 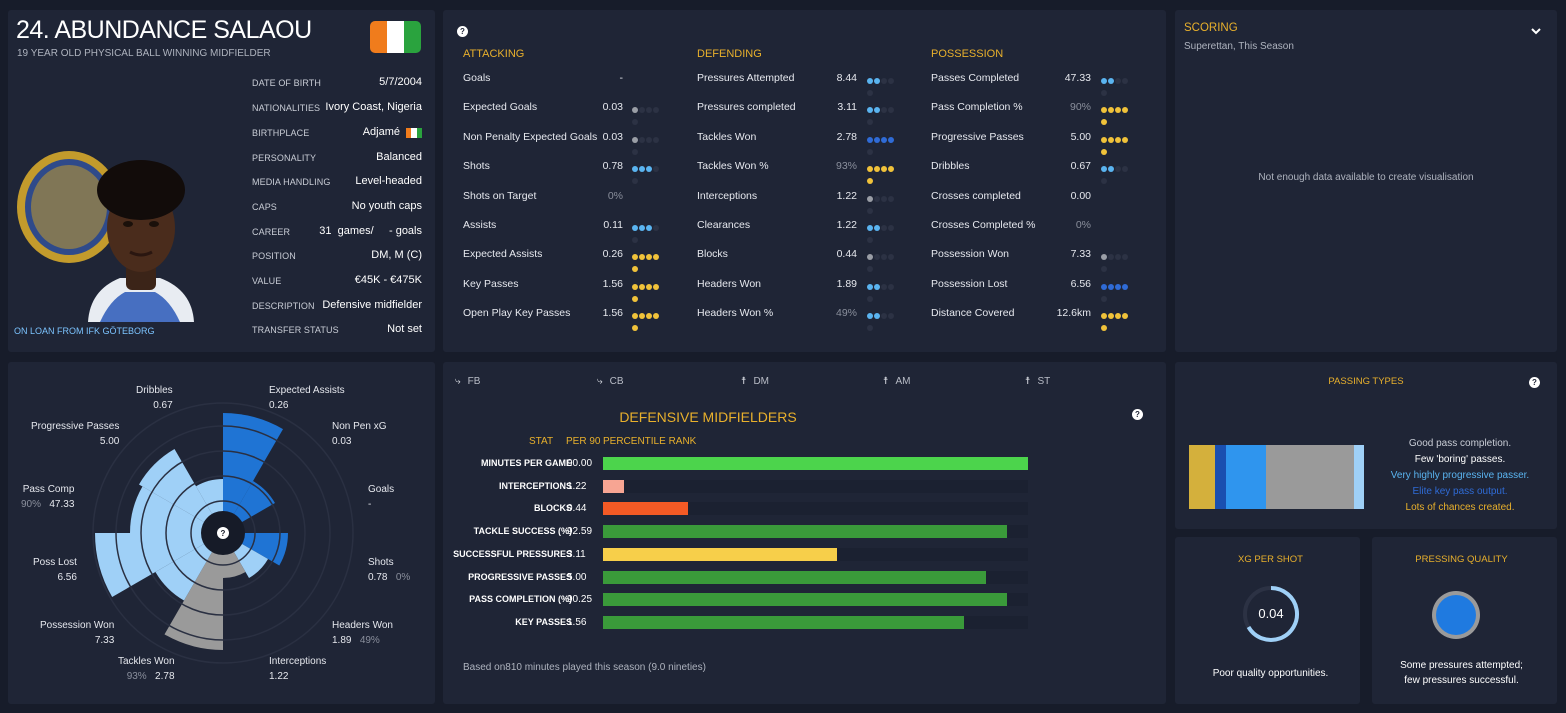 What do you see at coordinates (1270, 673) in the screenshot?
I see `xg-caption: Poor quality opportunities.` at bounding box center [1270, 673].